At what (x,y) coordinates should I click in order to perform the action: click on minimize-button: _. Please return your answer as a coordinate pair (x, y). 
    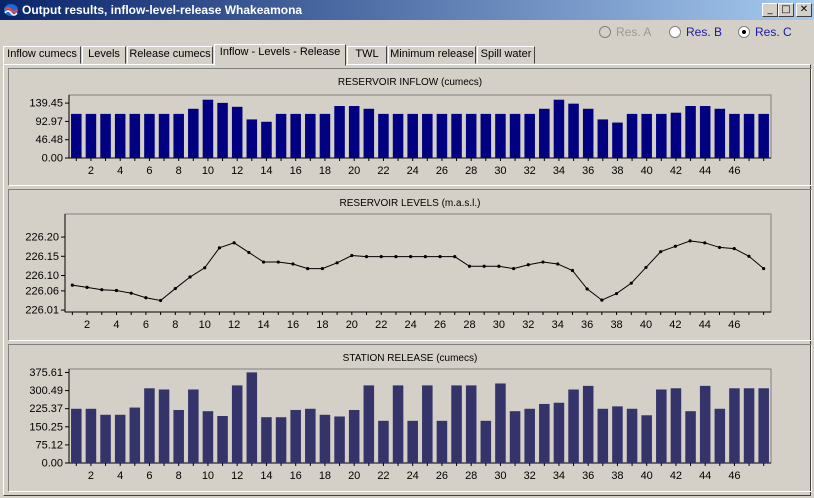
    Looking at the image, I should click on (770, 10).